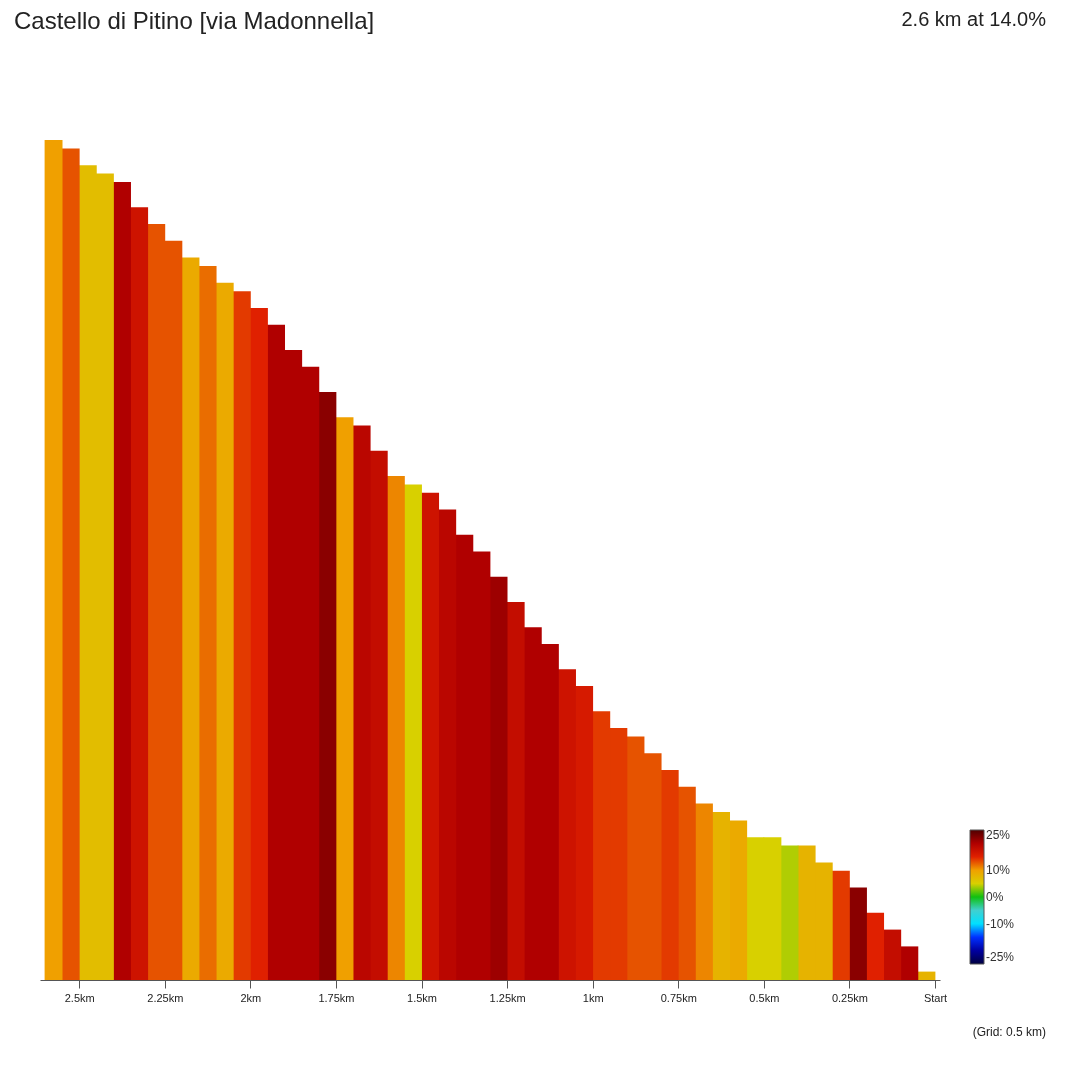 This screenshot has width=1080, height=1080. Describe the element at coordinates (1000, 923) in the screenshot. I see `color-bar-label: -10%` at that location.